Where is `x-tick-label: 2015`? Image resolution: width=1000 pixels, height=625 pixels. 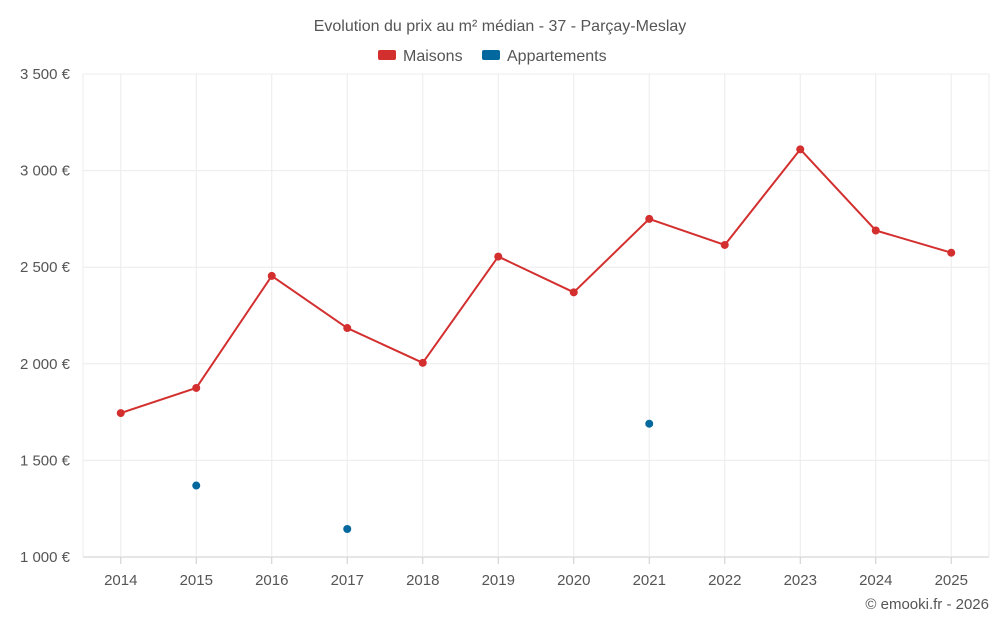
x-tick-label: 2015 is located at coordinates (196, 580).